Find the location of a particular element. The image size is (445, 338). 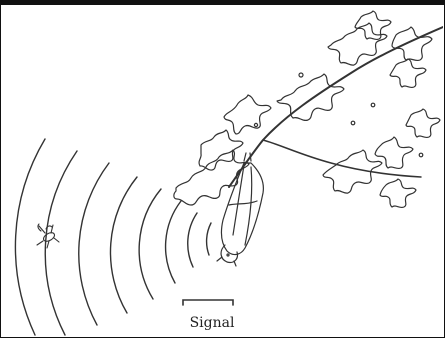

insect-icon is located at coordinates (48, 236).